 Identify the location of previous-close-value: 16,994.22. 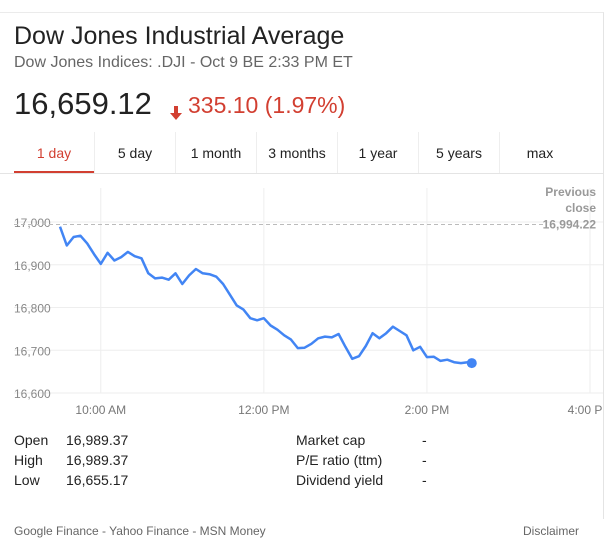
(570, 224).